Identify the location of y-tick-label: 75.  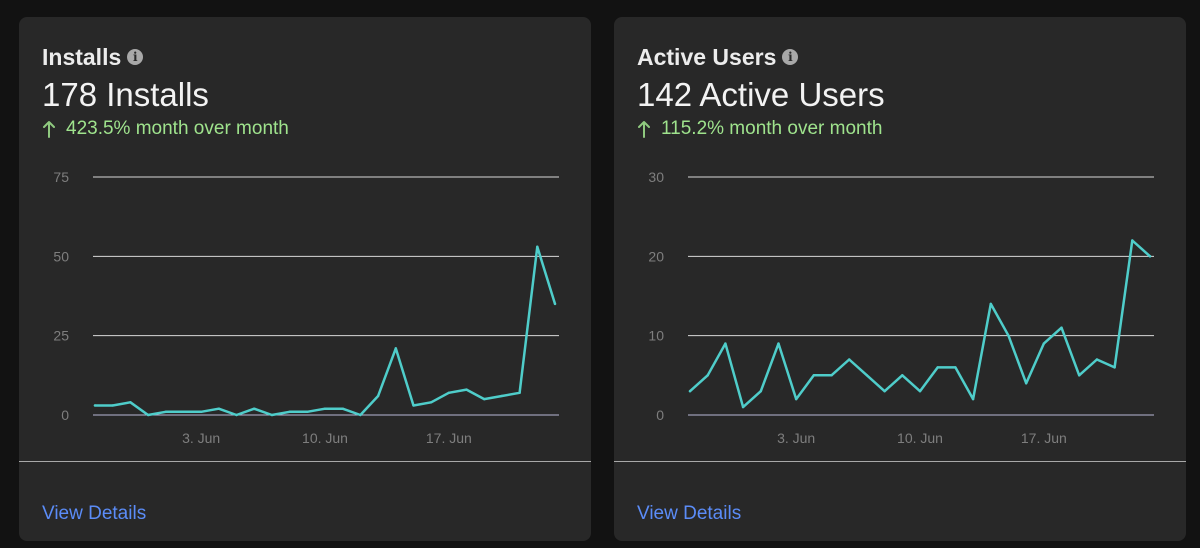
(61, 177).